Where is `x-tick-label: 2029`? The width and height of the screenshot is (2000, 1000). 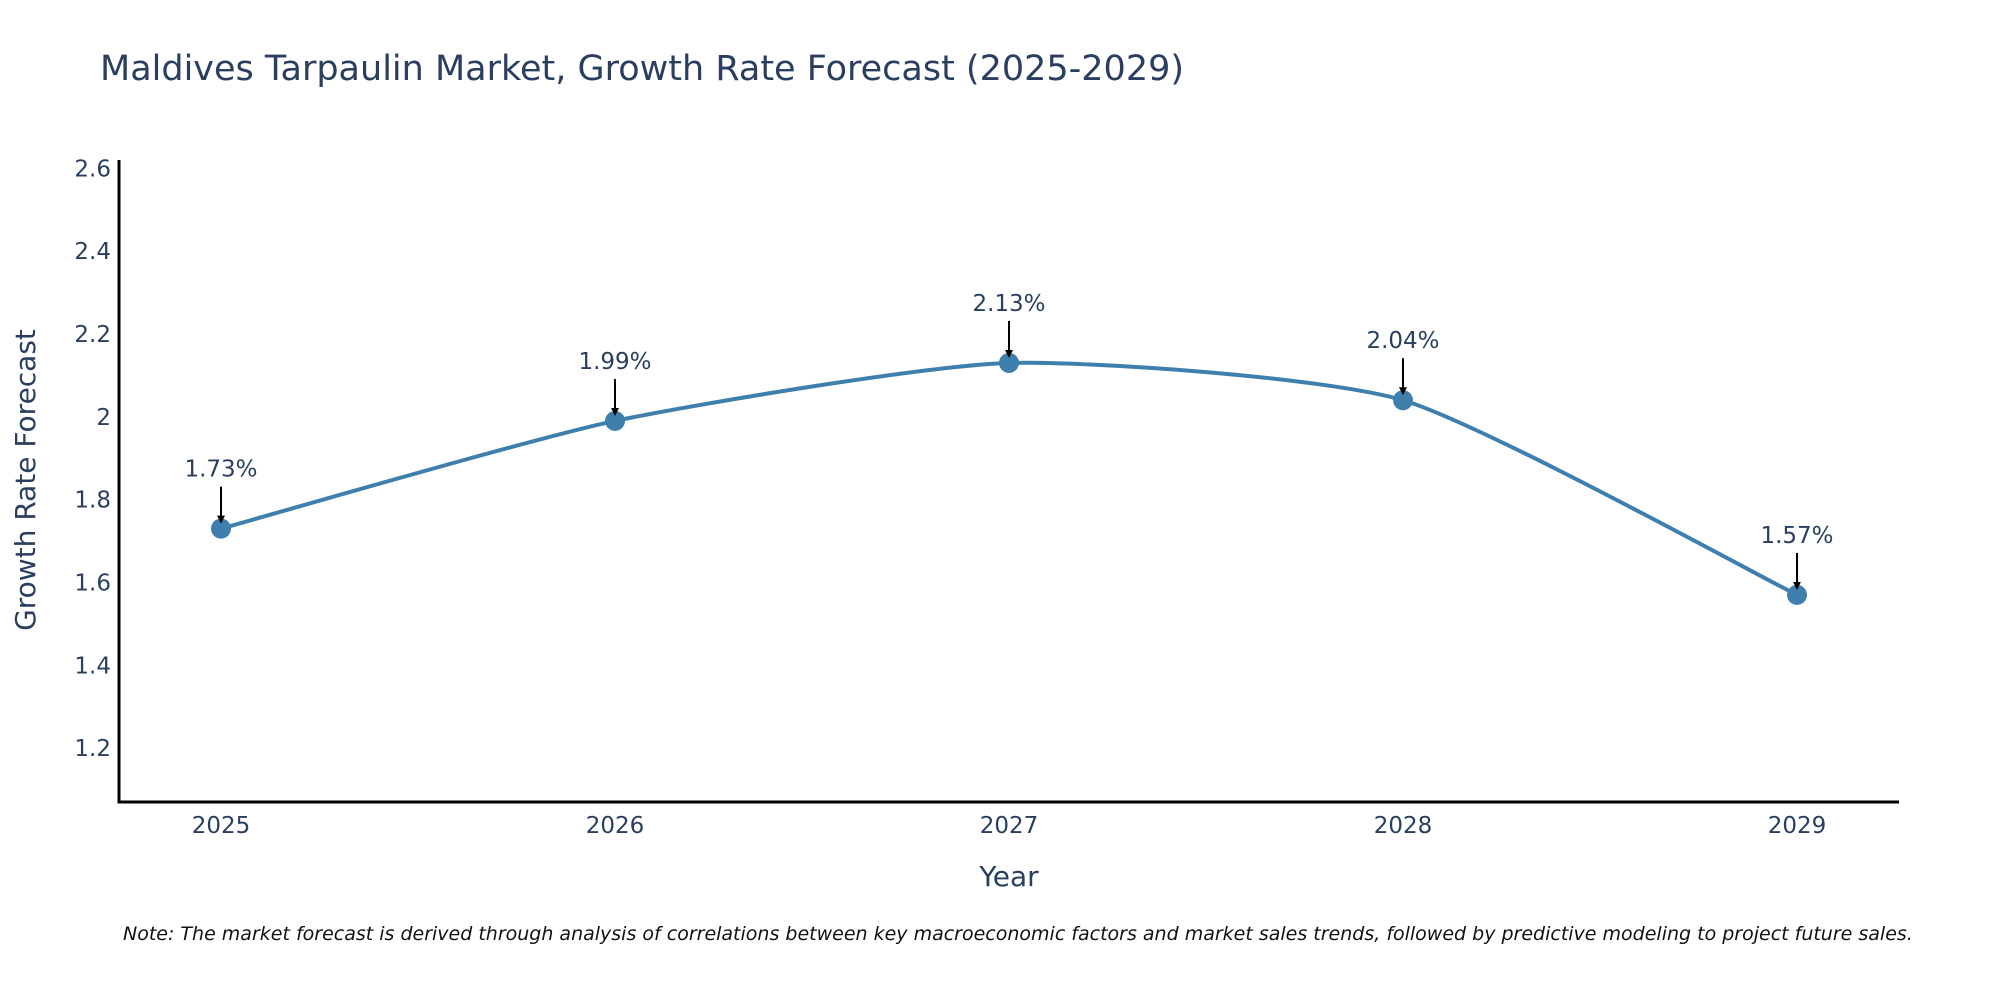 x-tick-label: 2029 is located at coordinates (1797, 826).